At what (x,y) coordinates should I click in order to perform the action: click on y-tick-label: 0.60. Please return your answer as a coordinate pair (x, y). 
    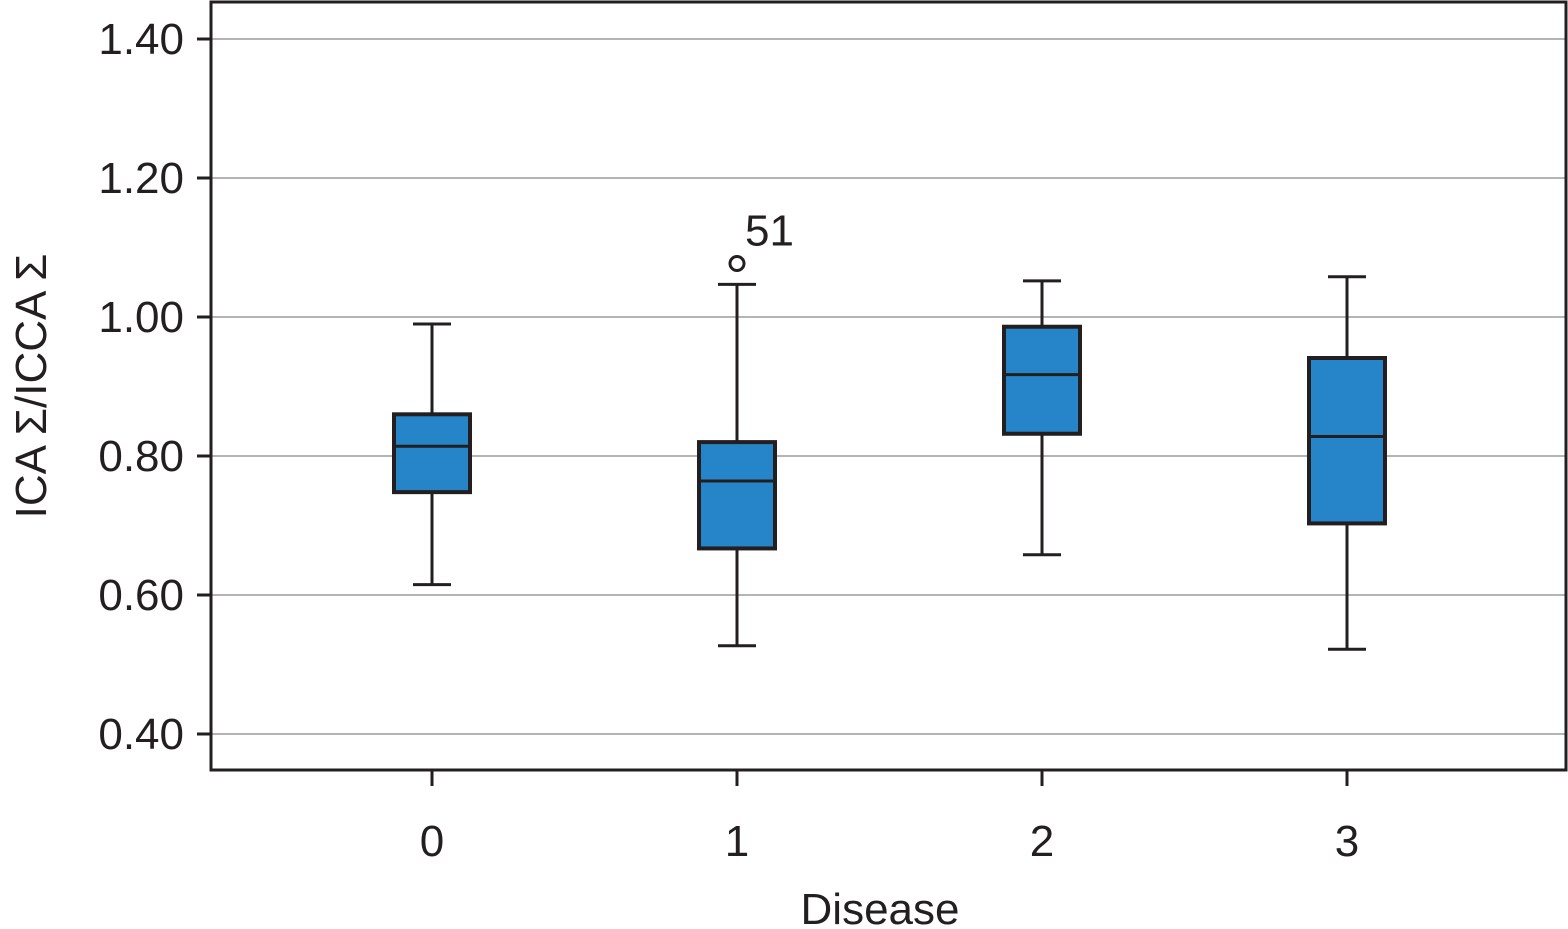
    Looking at the image, I should click on (141, 595).